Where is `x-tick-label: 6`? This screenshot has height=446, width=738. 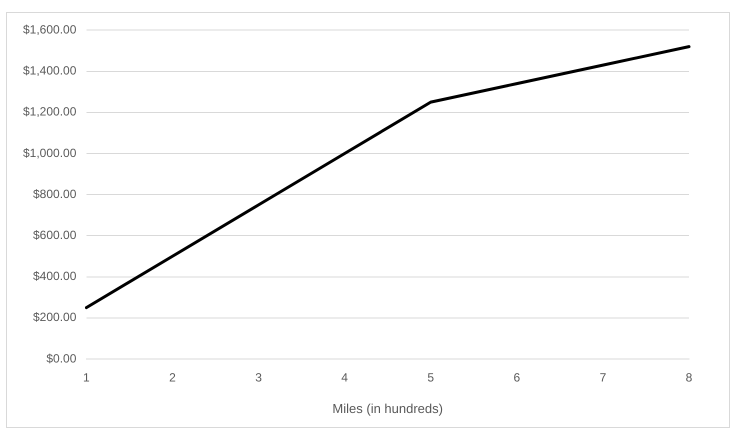
x-tick-label: 6 is located at coordinates (516, 377).